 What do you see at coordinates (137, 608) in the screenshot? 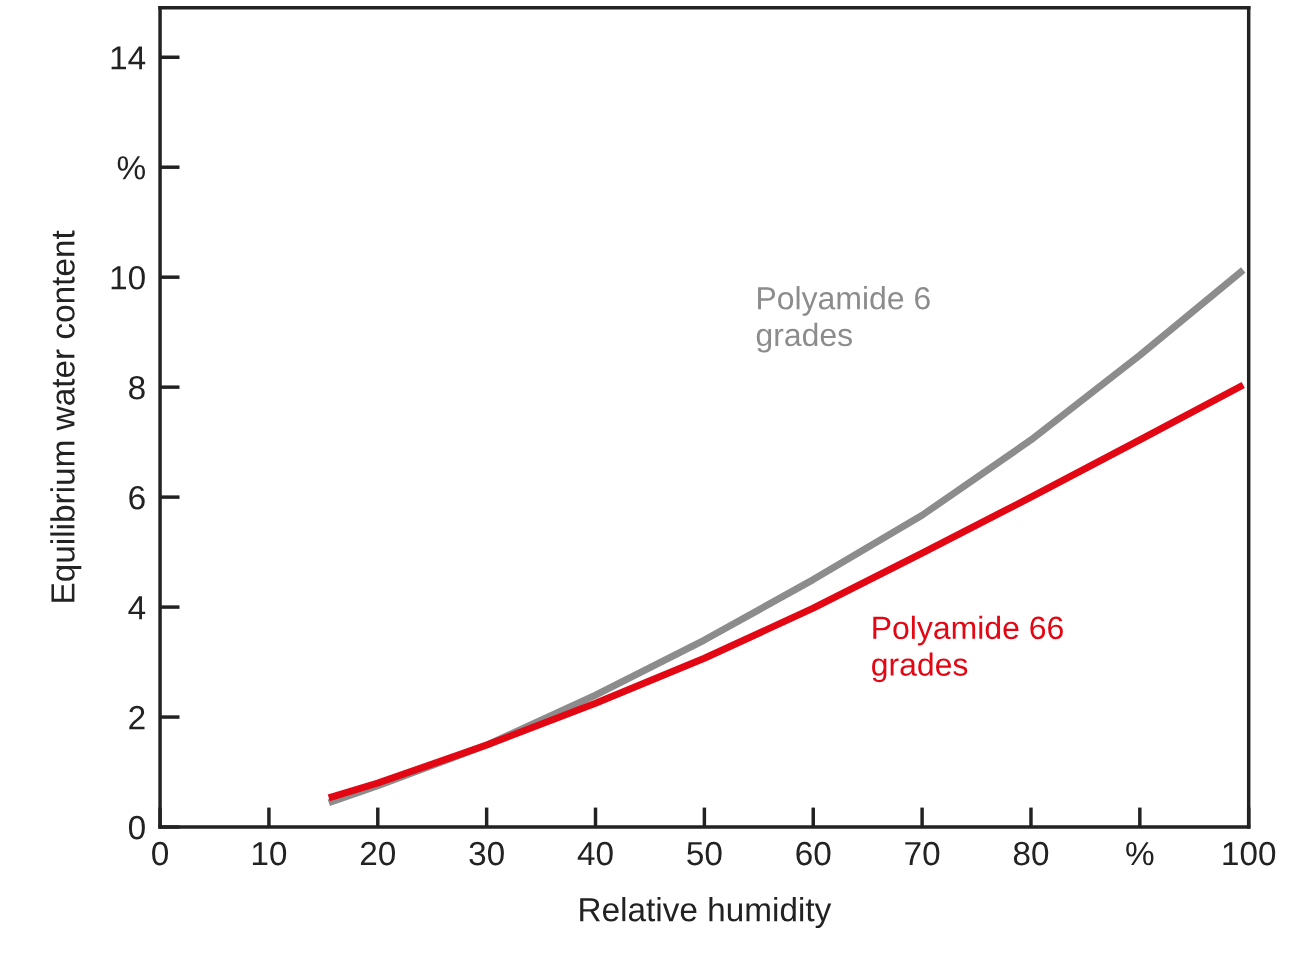
I see `y-tick-label: 4` at bounding box center [137, 608].